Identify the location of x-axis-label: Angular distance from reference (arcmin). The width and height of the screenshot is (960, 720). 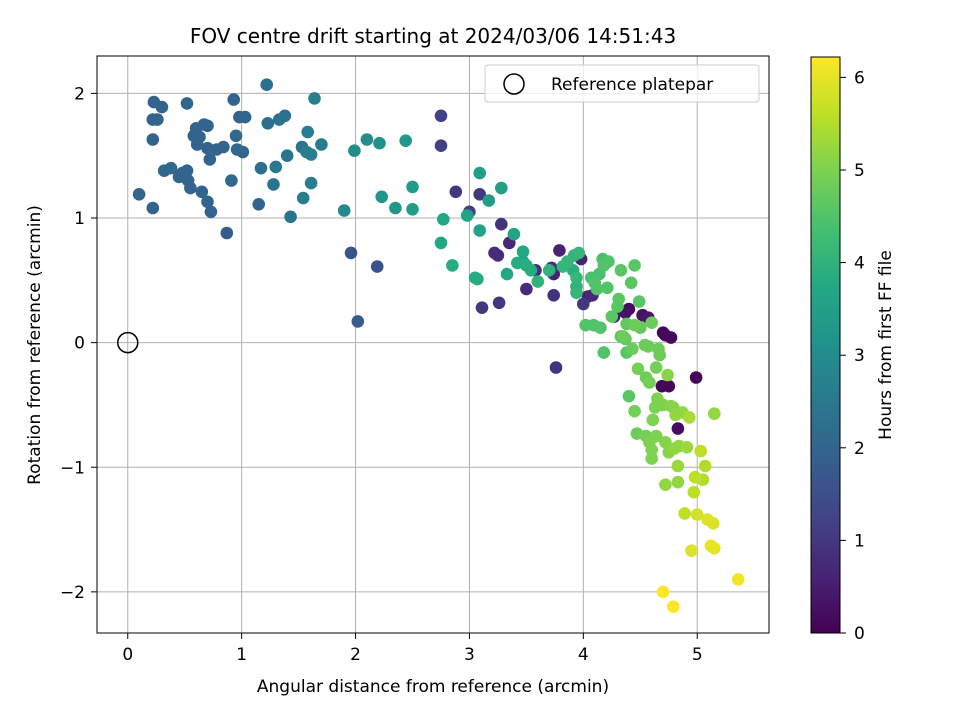
(433, 687).